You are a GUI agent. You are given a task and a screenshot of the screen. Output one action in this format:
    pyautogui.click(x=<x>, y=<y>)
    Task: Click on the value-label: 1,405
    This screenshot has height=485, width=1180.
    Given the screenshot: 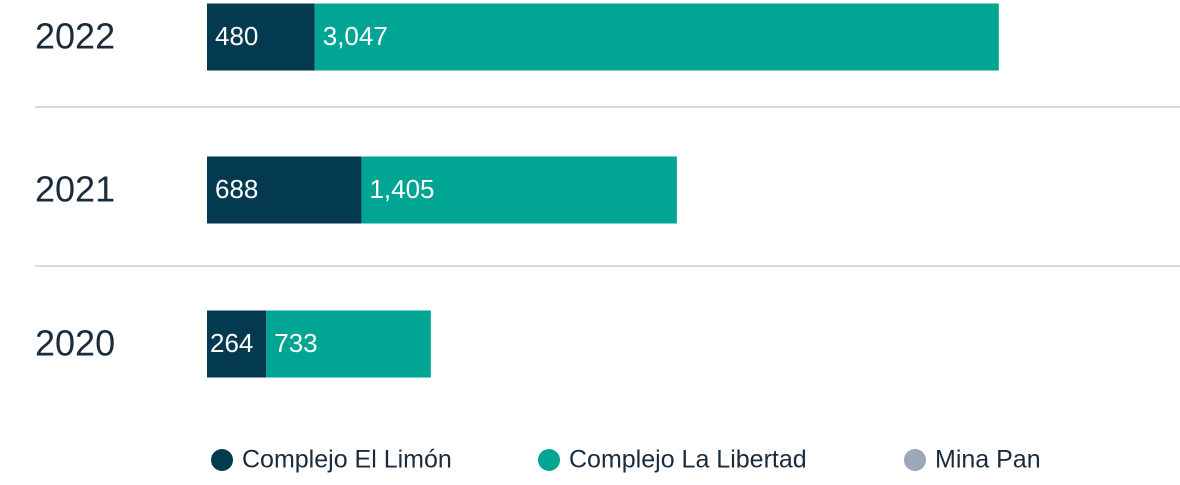 What is the action you would take?
    pyautogui.click(x=401, y=189)
    